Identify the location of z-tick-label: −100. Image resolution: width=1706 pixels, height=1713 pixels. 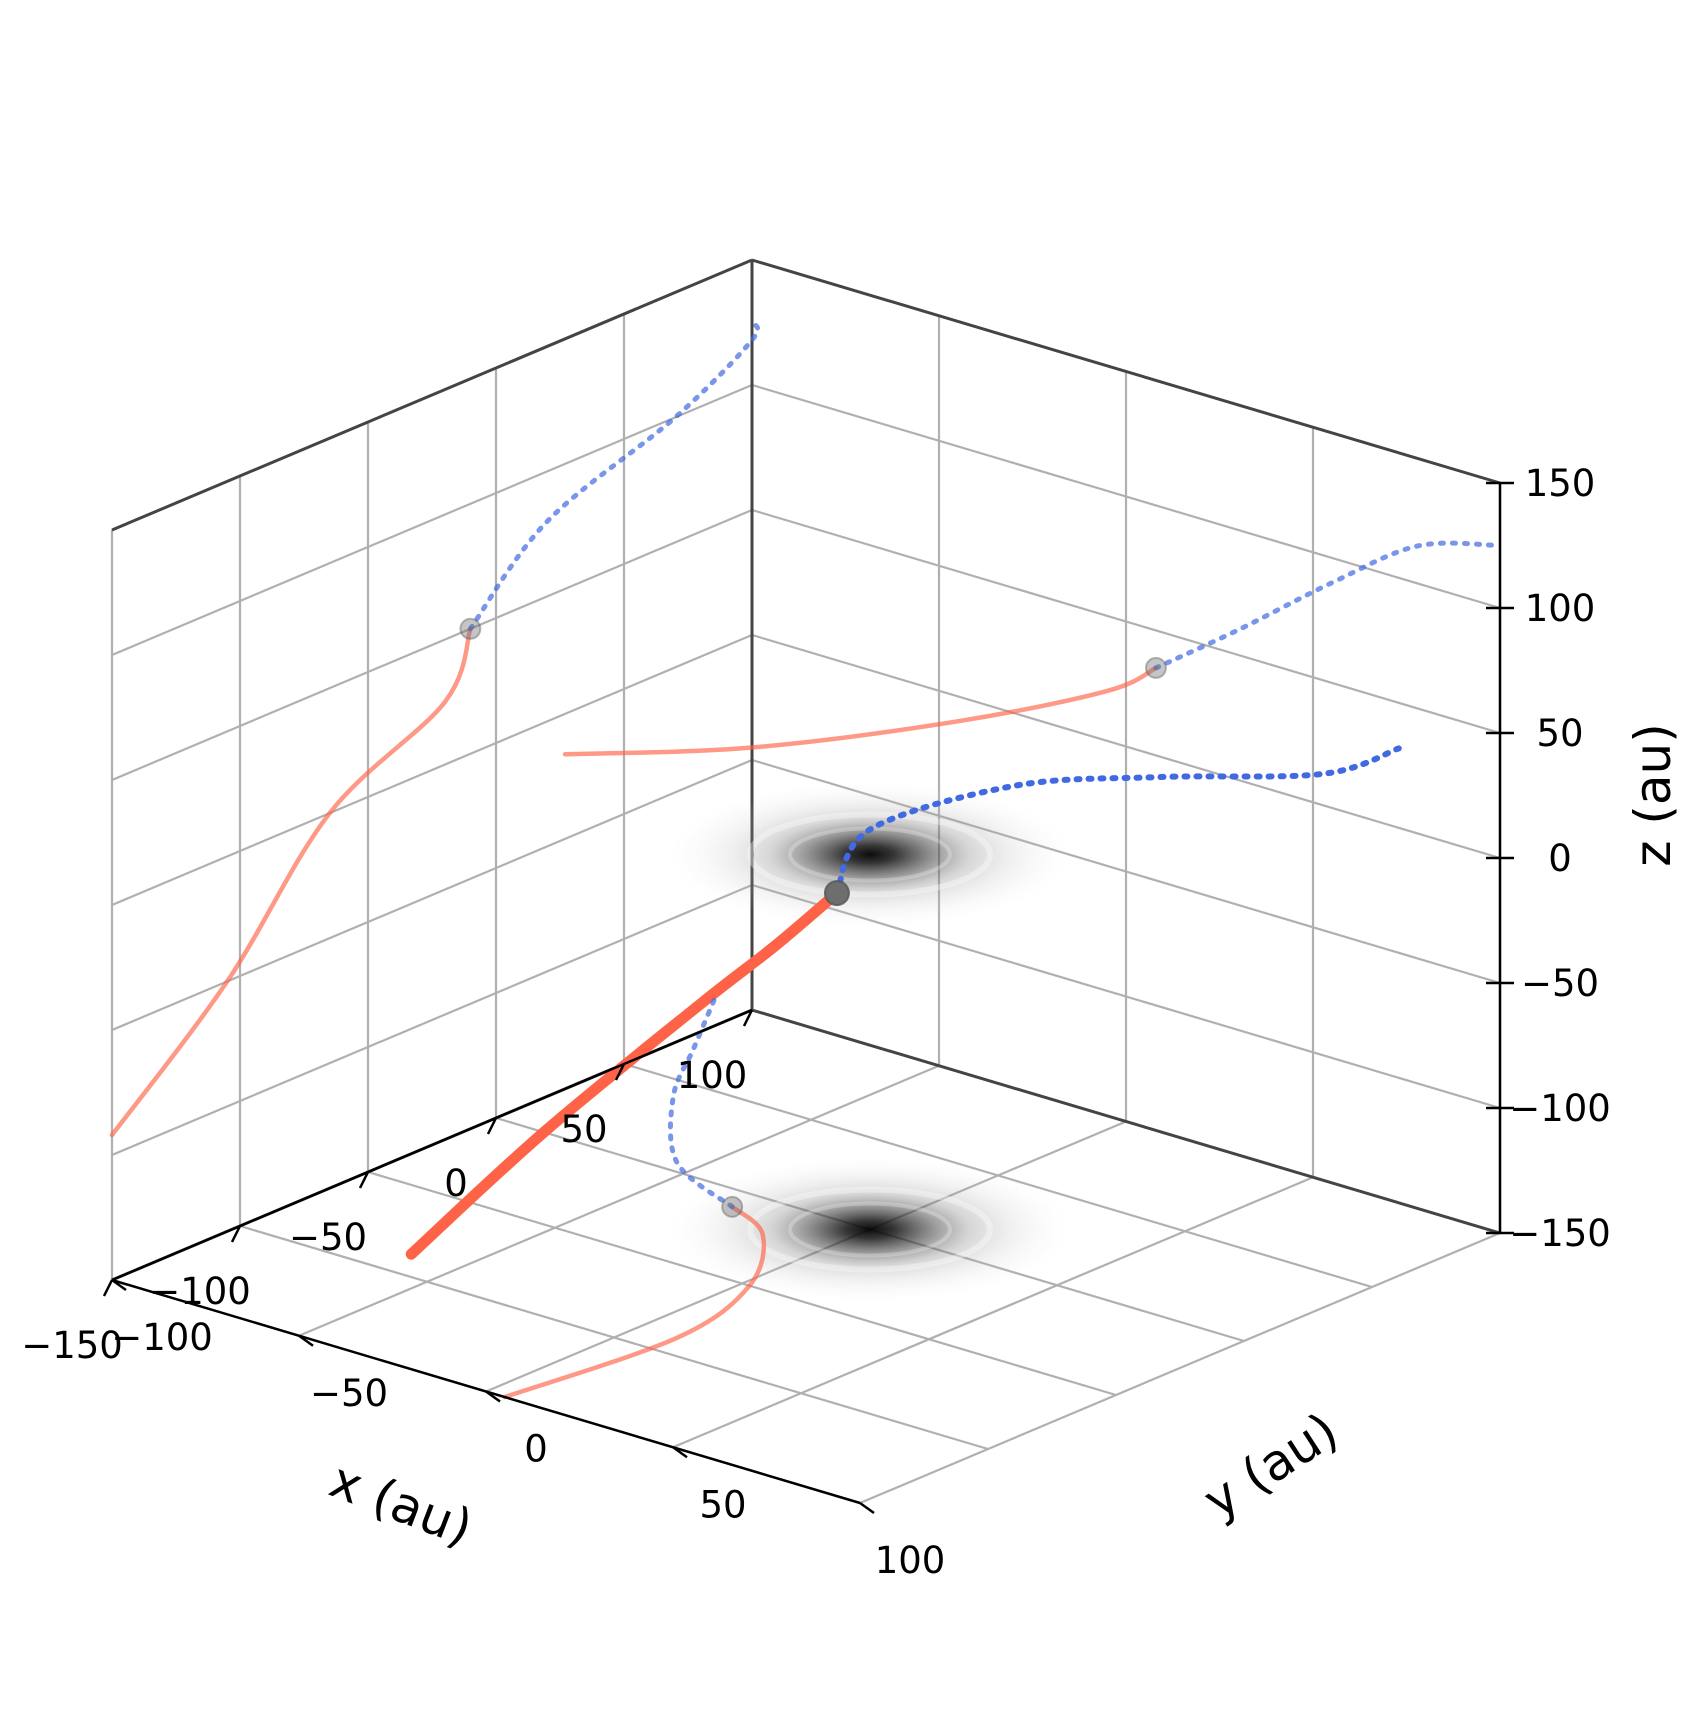
(1560, 1108).